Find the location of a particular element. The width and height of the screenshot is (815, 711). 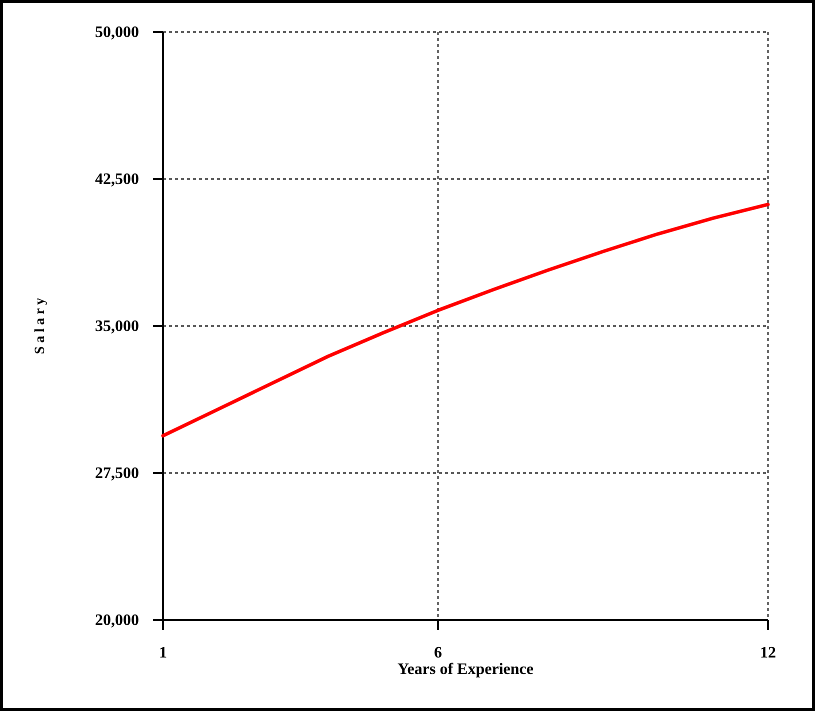

x-tick-label: 6 is located at coordinates (438, 653).